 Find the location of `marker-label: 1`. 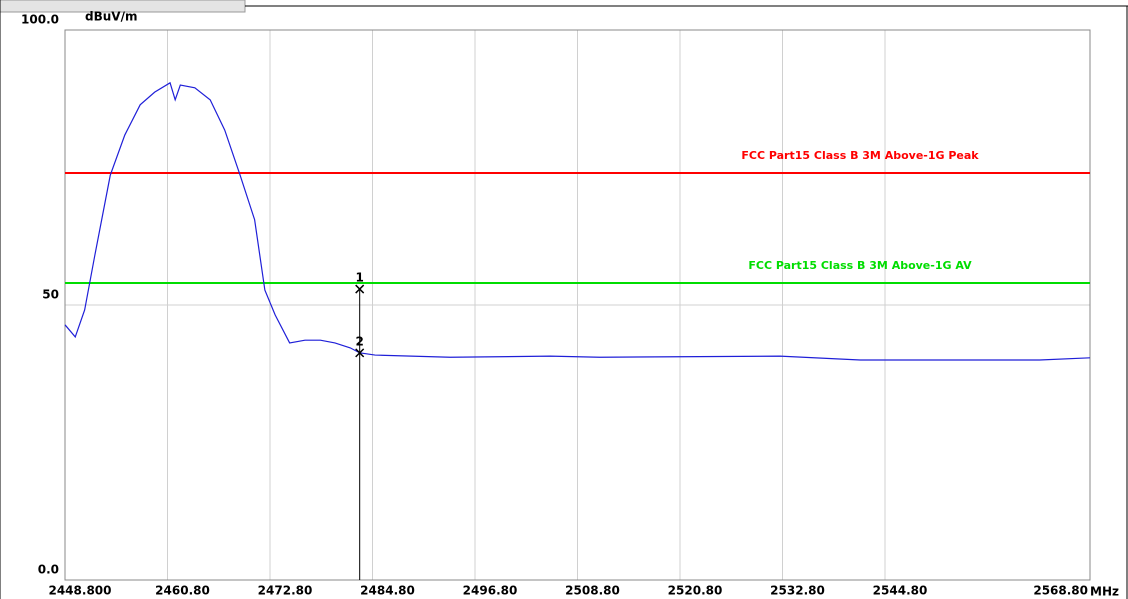

marker-label: 1 is located at coordinates (360, 278).